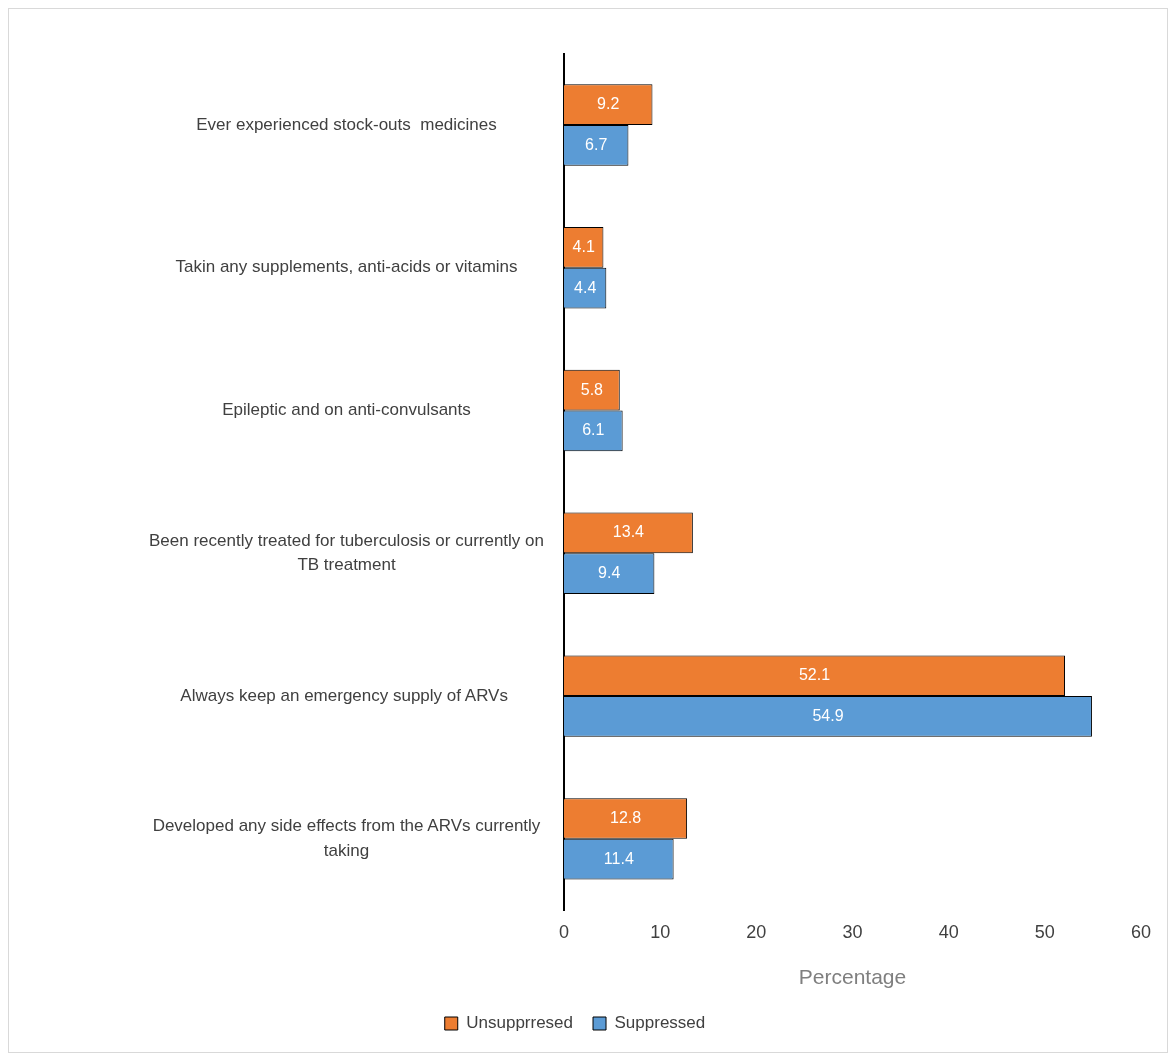  Describe the element at coordinates (756, 931) in the screenshot. I see `x-tick-label: 20` at that location.